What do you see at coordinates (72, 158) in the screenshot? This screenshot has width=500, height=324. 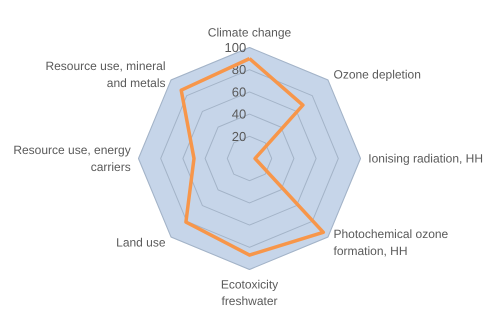 I see `spoke-label: Resource use, energy carriers` at bounding box center [72, 158].